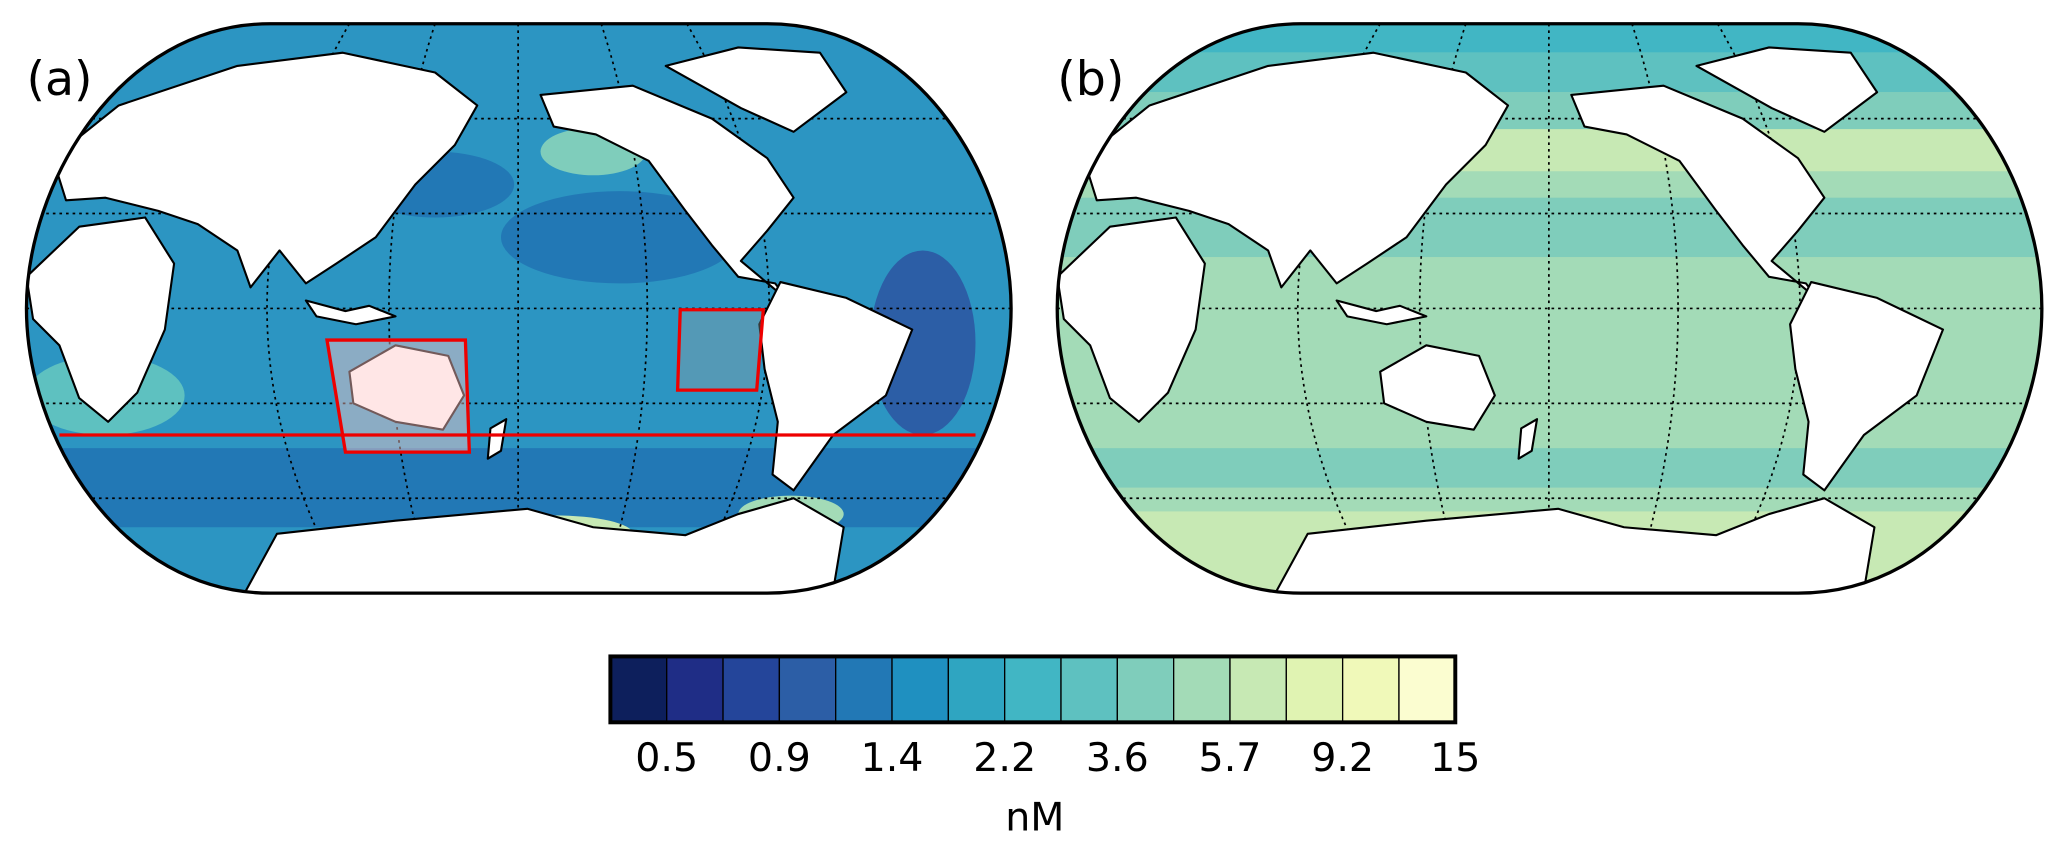 The width and height of the screenshot is (2067, 866). I want to click on panel-label: (a), so click(59, 79).